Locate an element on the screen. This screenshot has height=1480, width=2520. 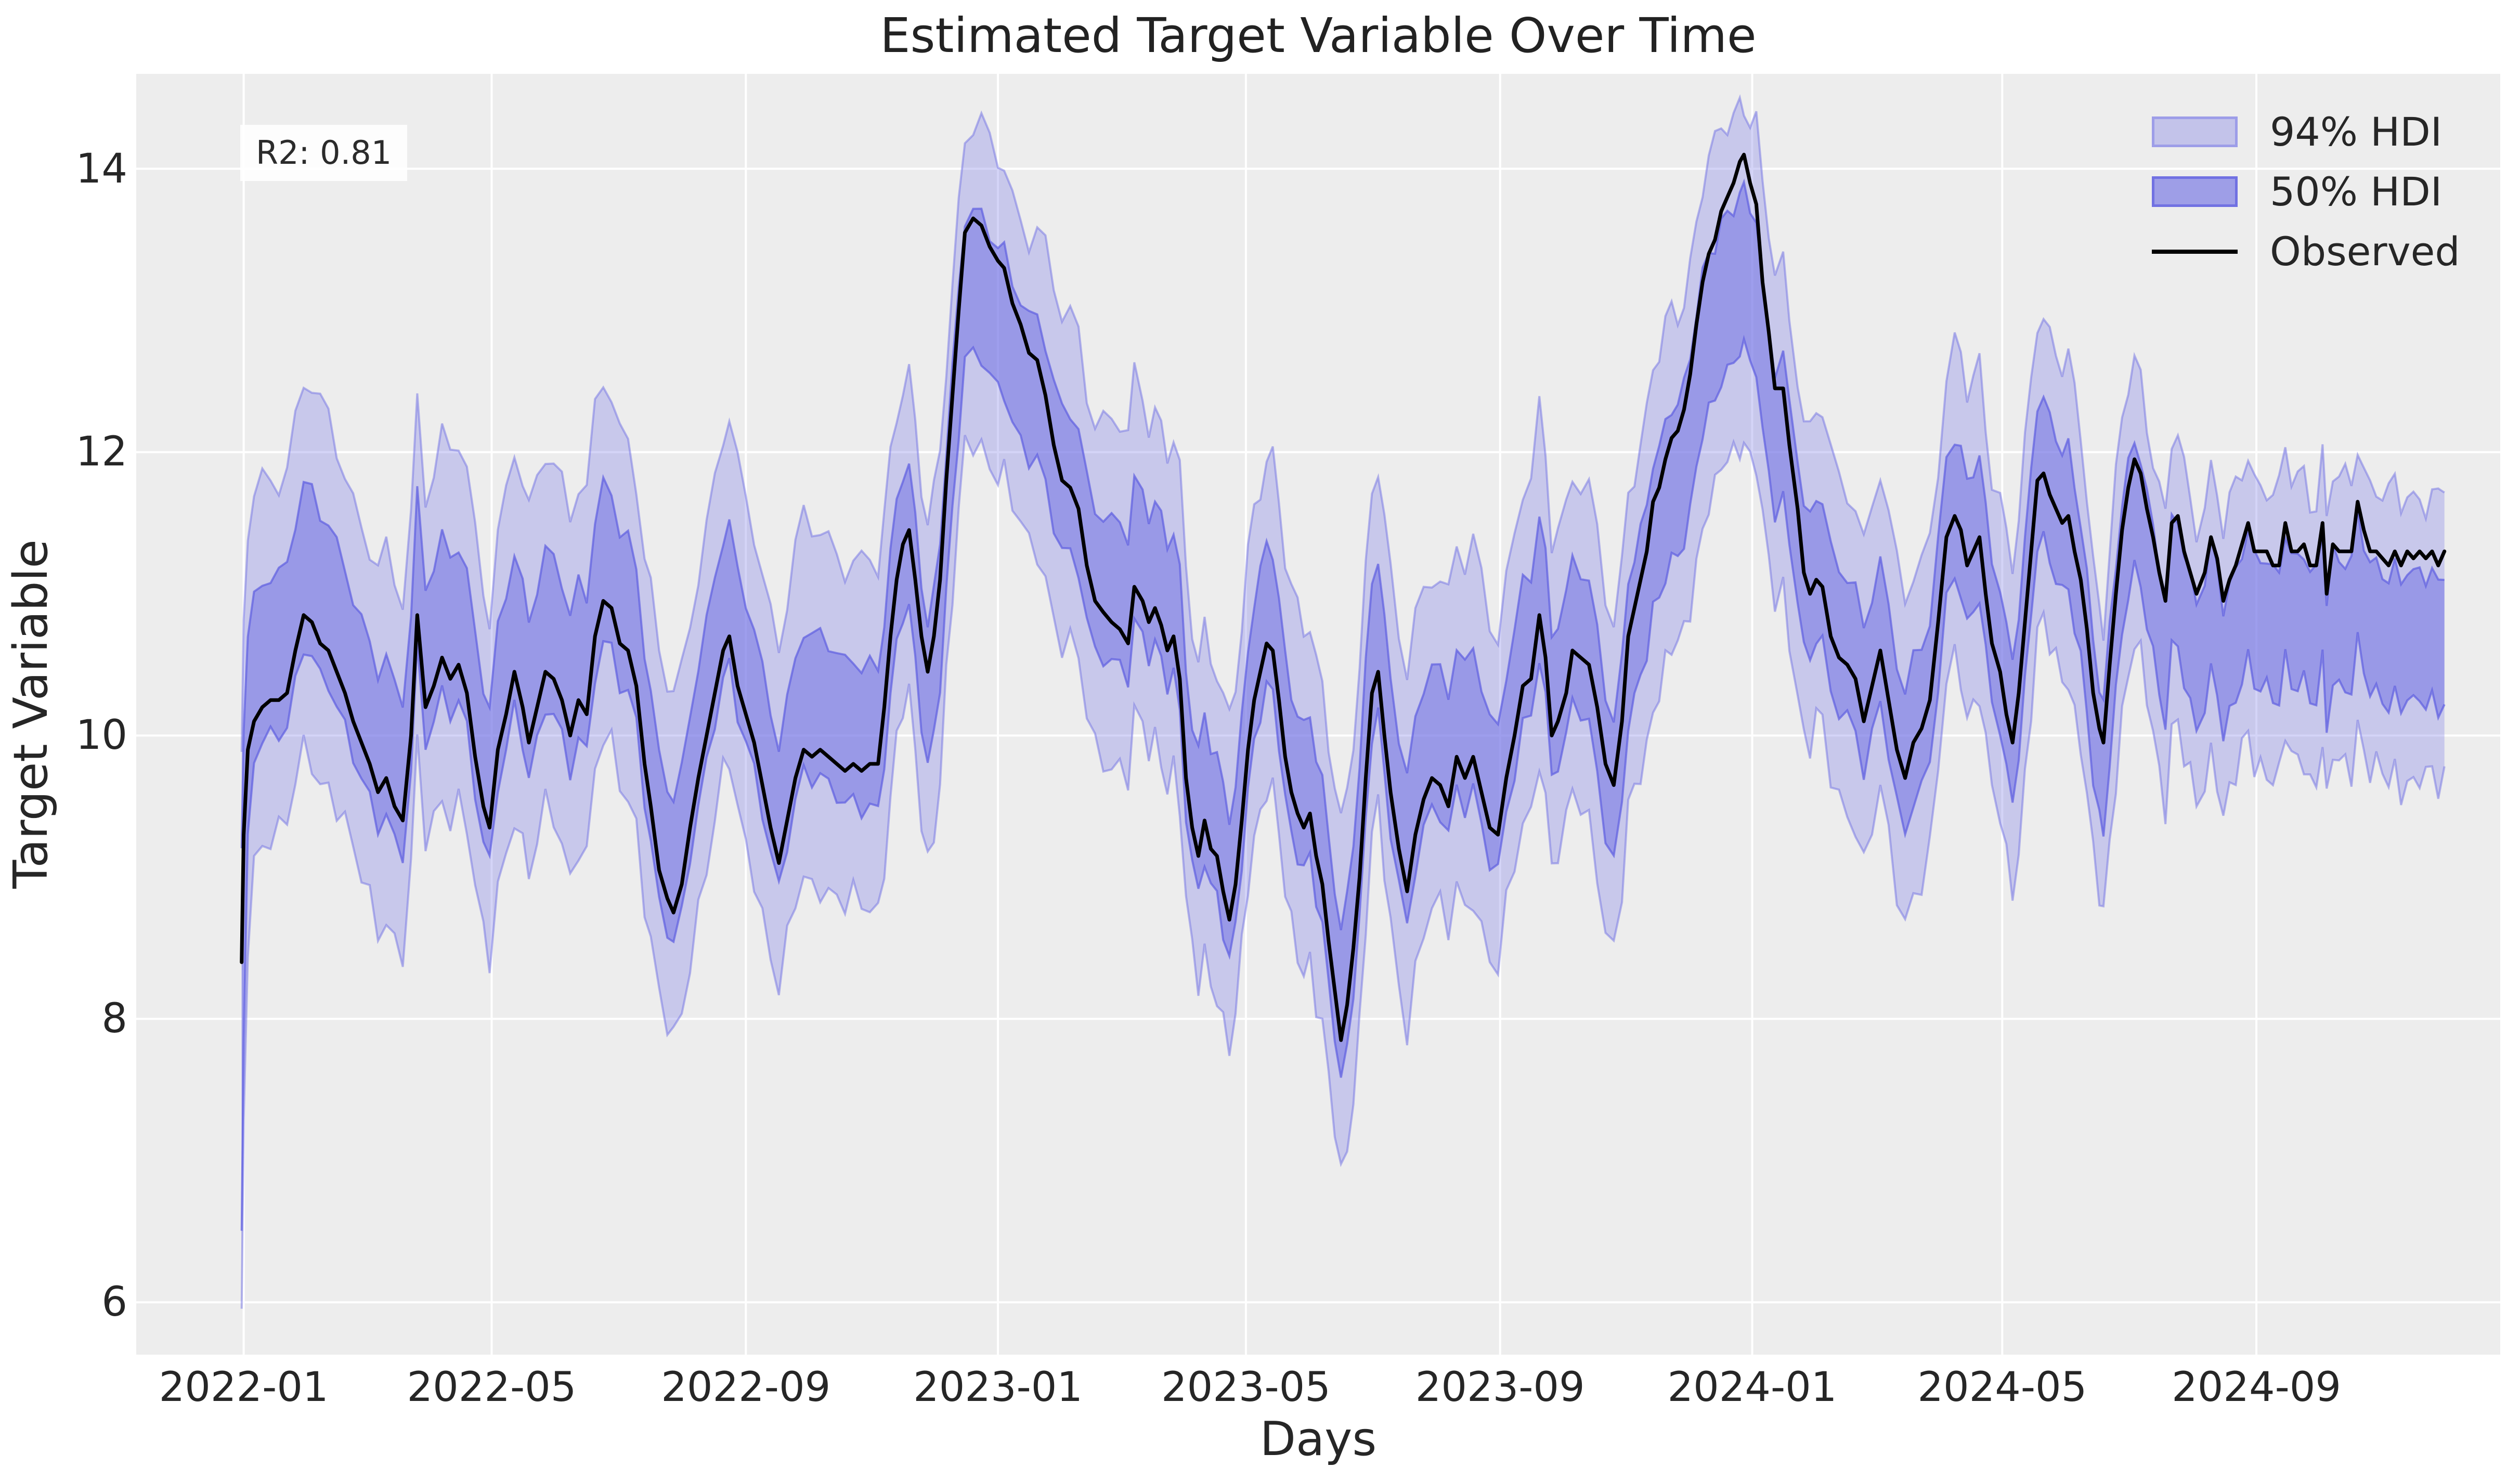
legend-entry-50-hdi: 50% HDI is located at coordinates (2323, 192).